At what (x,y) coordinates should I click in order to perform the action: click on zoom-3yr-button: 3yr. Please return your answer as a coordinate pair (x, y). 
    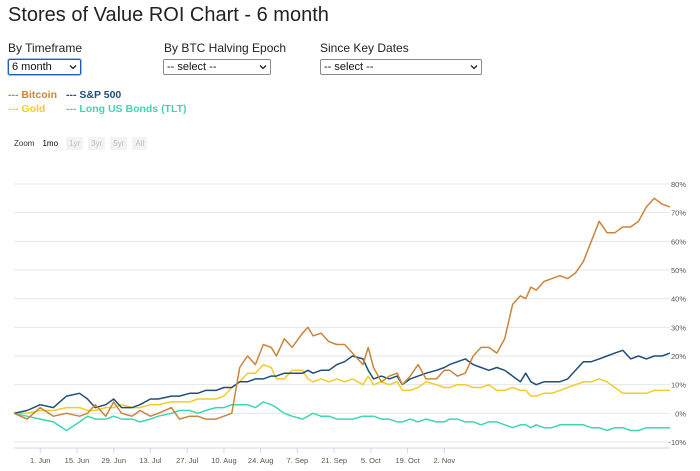
    Looking at the image, I should click on (97, 143).